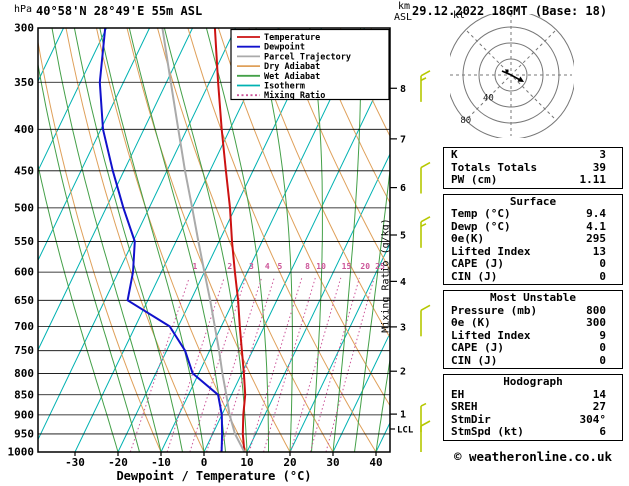 The width and height of the screenshot is (629, 486). I want to click on stat-label: Temp (°C), so click(481, 213).